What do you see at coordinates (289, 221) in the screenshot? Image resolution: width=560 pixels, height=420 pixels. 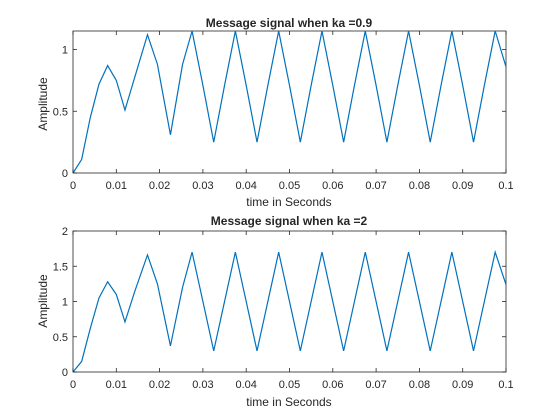 I see `chart-title: Message signal when ka =2` at bounding box center [289, 221].